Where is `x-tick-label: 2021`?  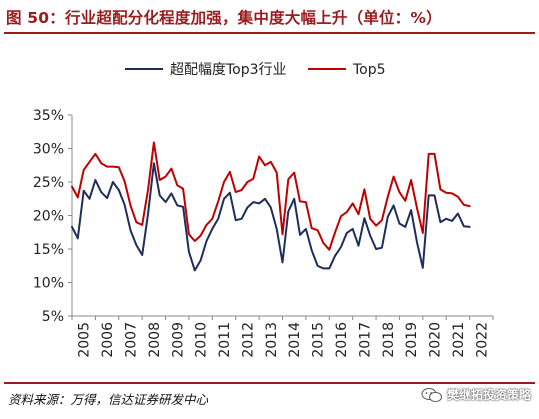
x-tick-label: 2021 is located at coordinates (459, 340).